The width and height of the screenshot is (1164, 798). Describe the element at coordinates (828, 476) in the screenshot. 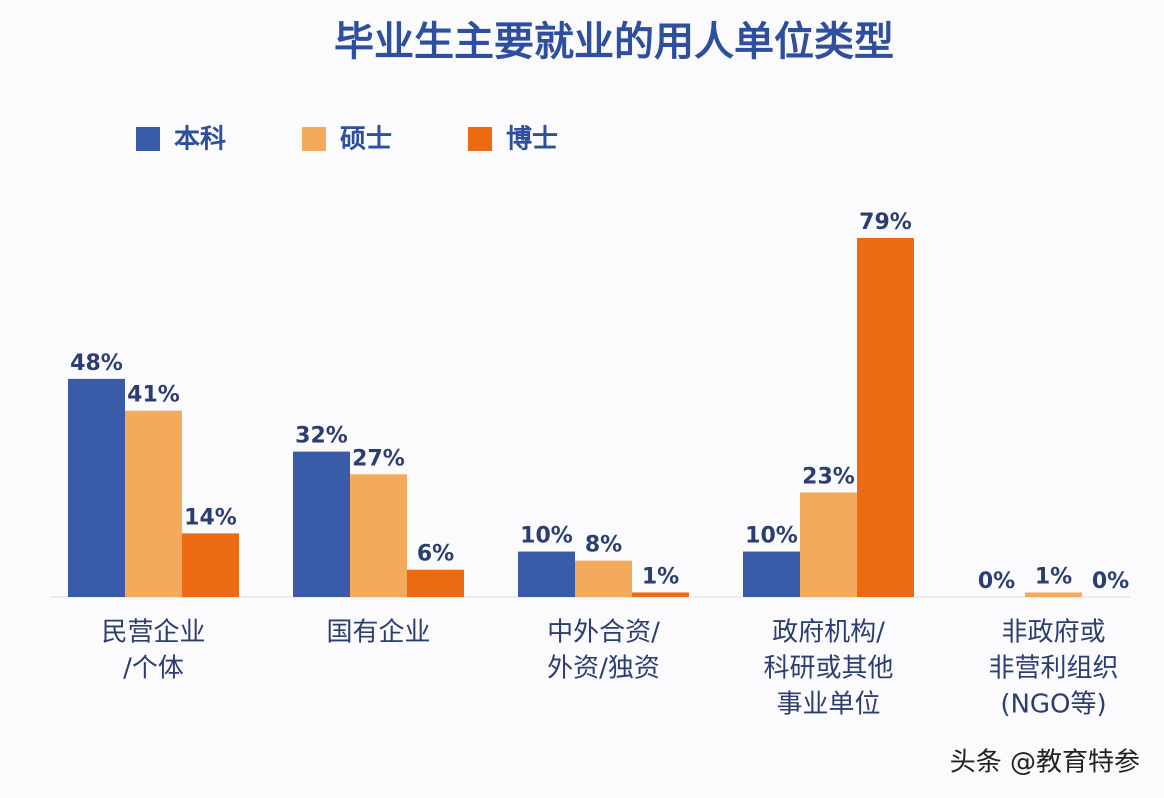

I see `value-label: 23%` at that location.